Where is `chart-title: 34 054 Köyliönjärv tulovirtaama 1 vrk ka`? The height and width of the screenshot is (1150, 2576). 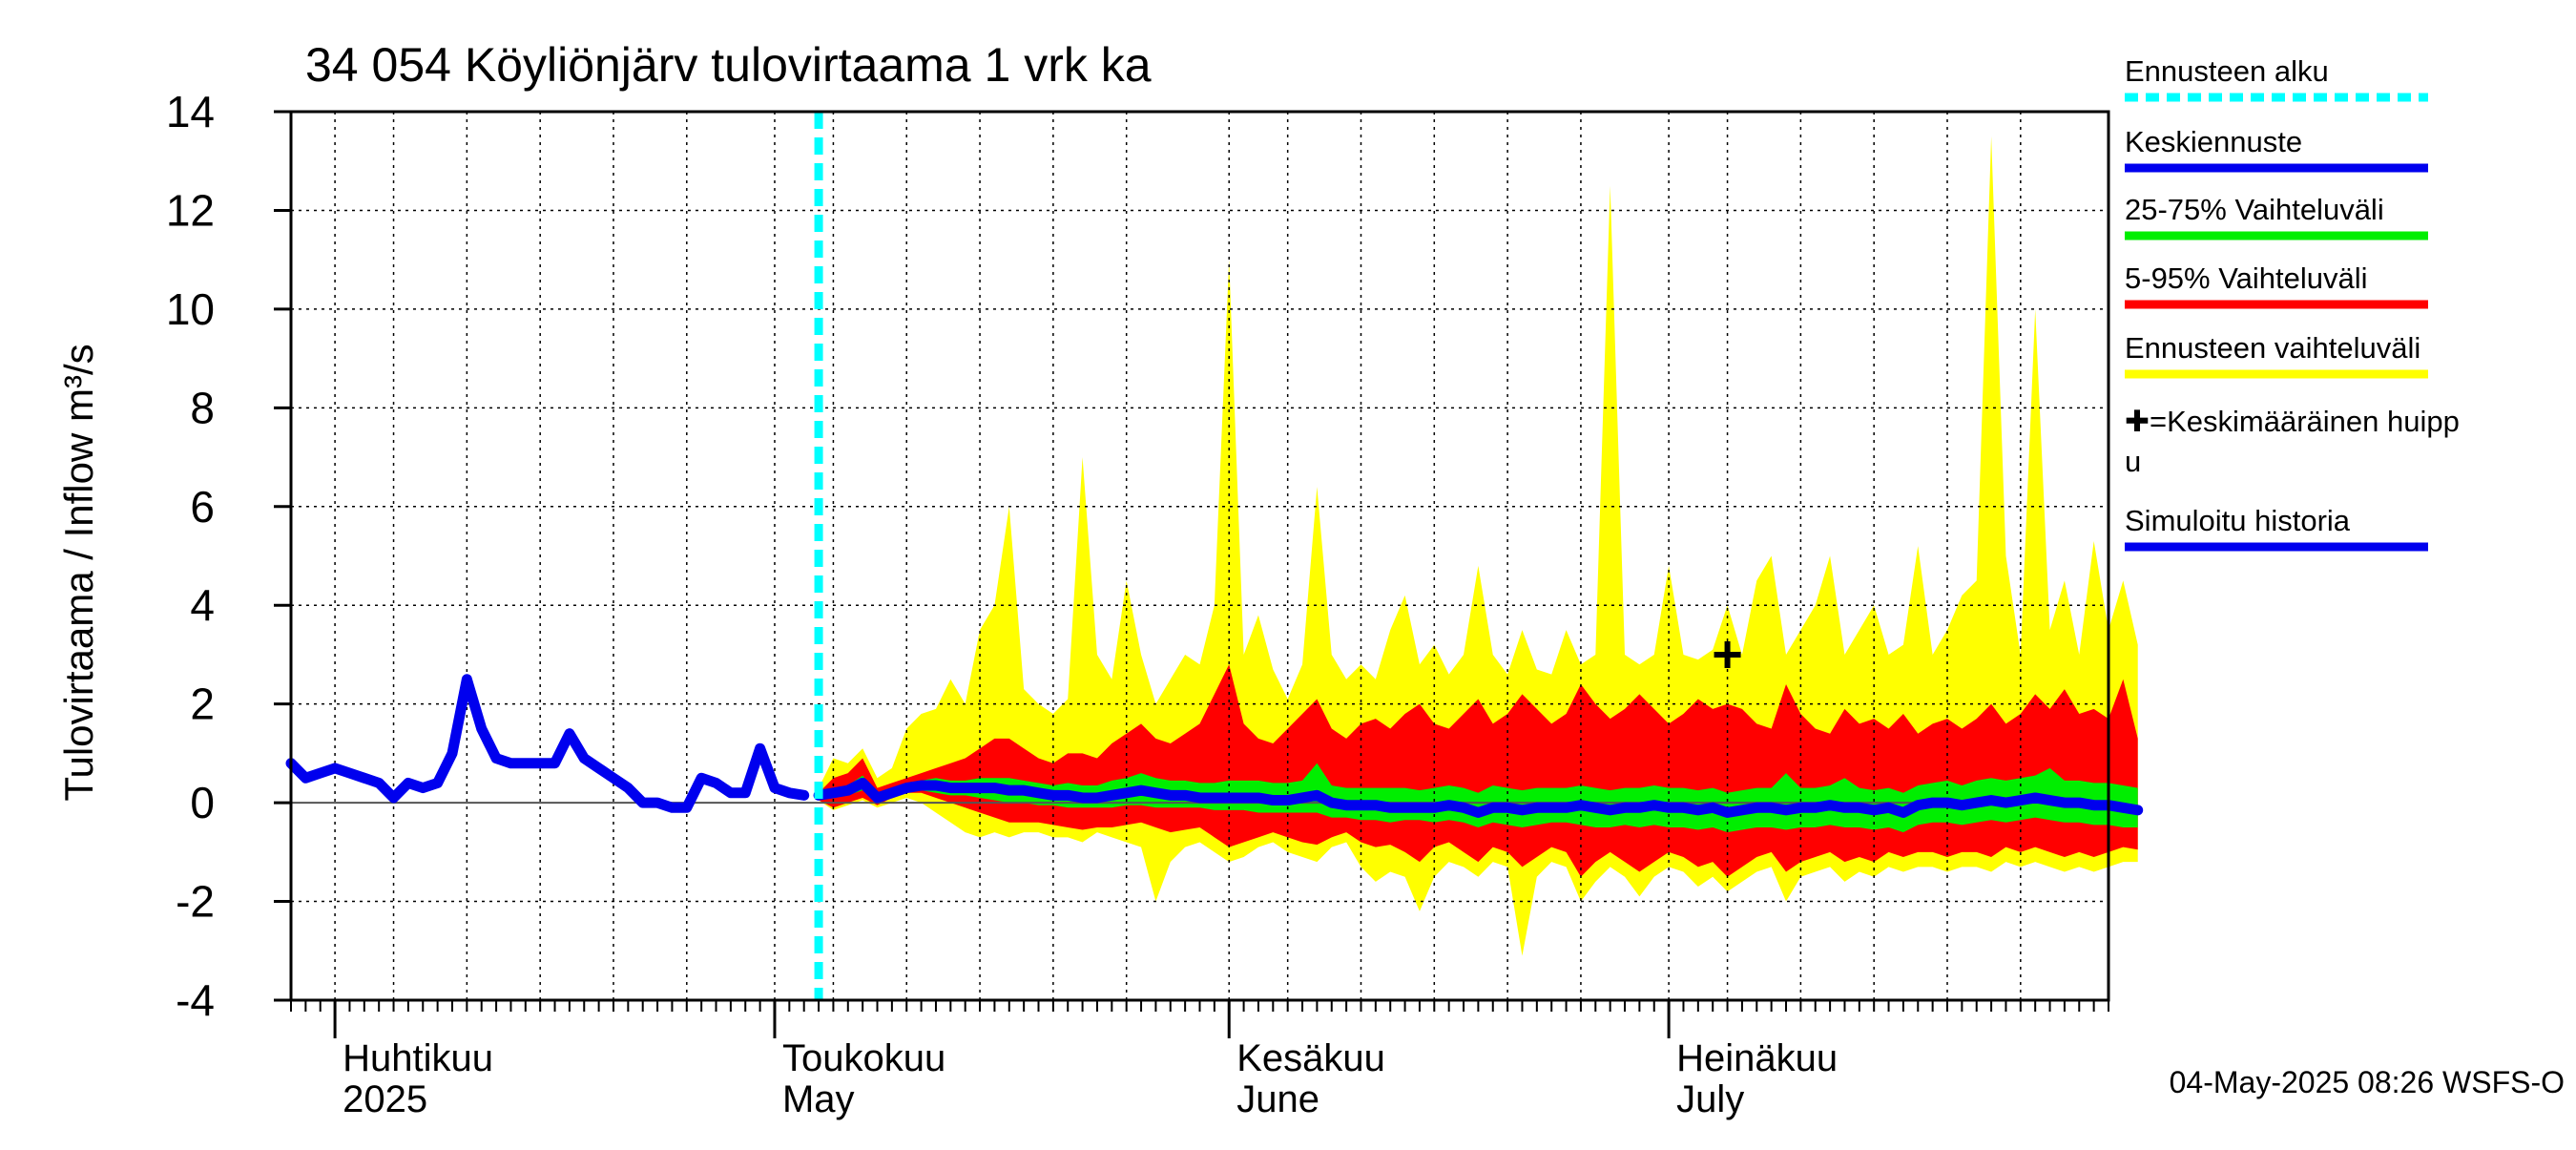 chart-title: 34 054 Köyliönjärv tulovirtaama 1 vrk ka is located at coordinates (728, 65).